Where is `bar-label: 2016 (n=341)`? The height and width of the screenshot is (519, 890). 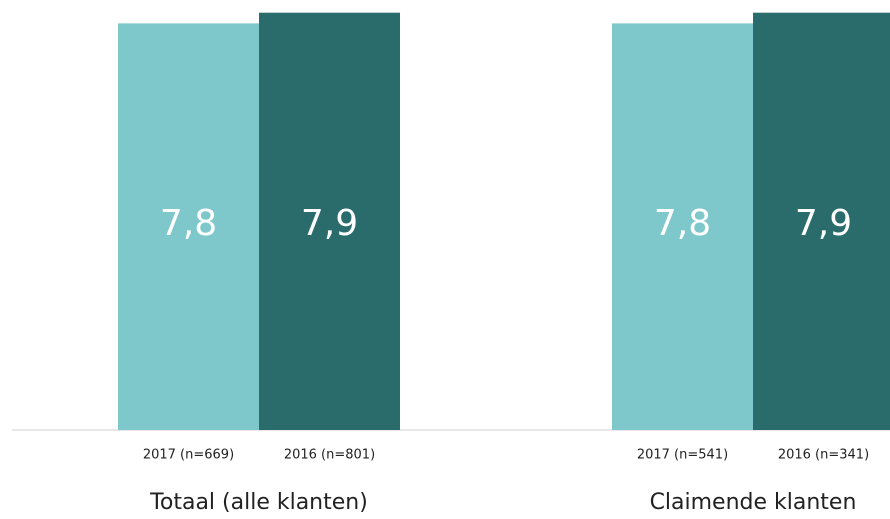
bar-label: 2016 (n=341) is located at coordinates (823, 455).